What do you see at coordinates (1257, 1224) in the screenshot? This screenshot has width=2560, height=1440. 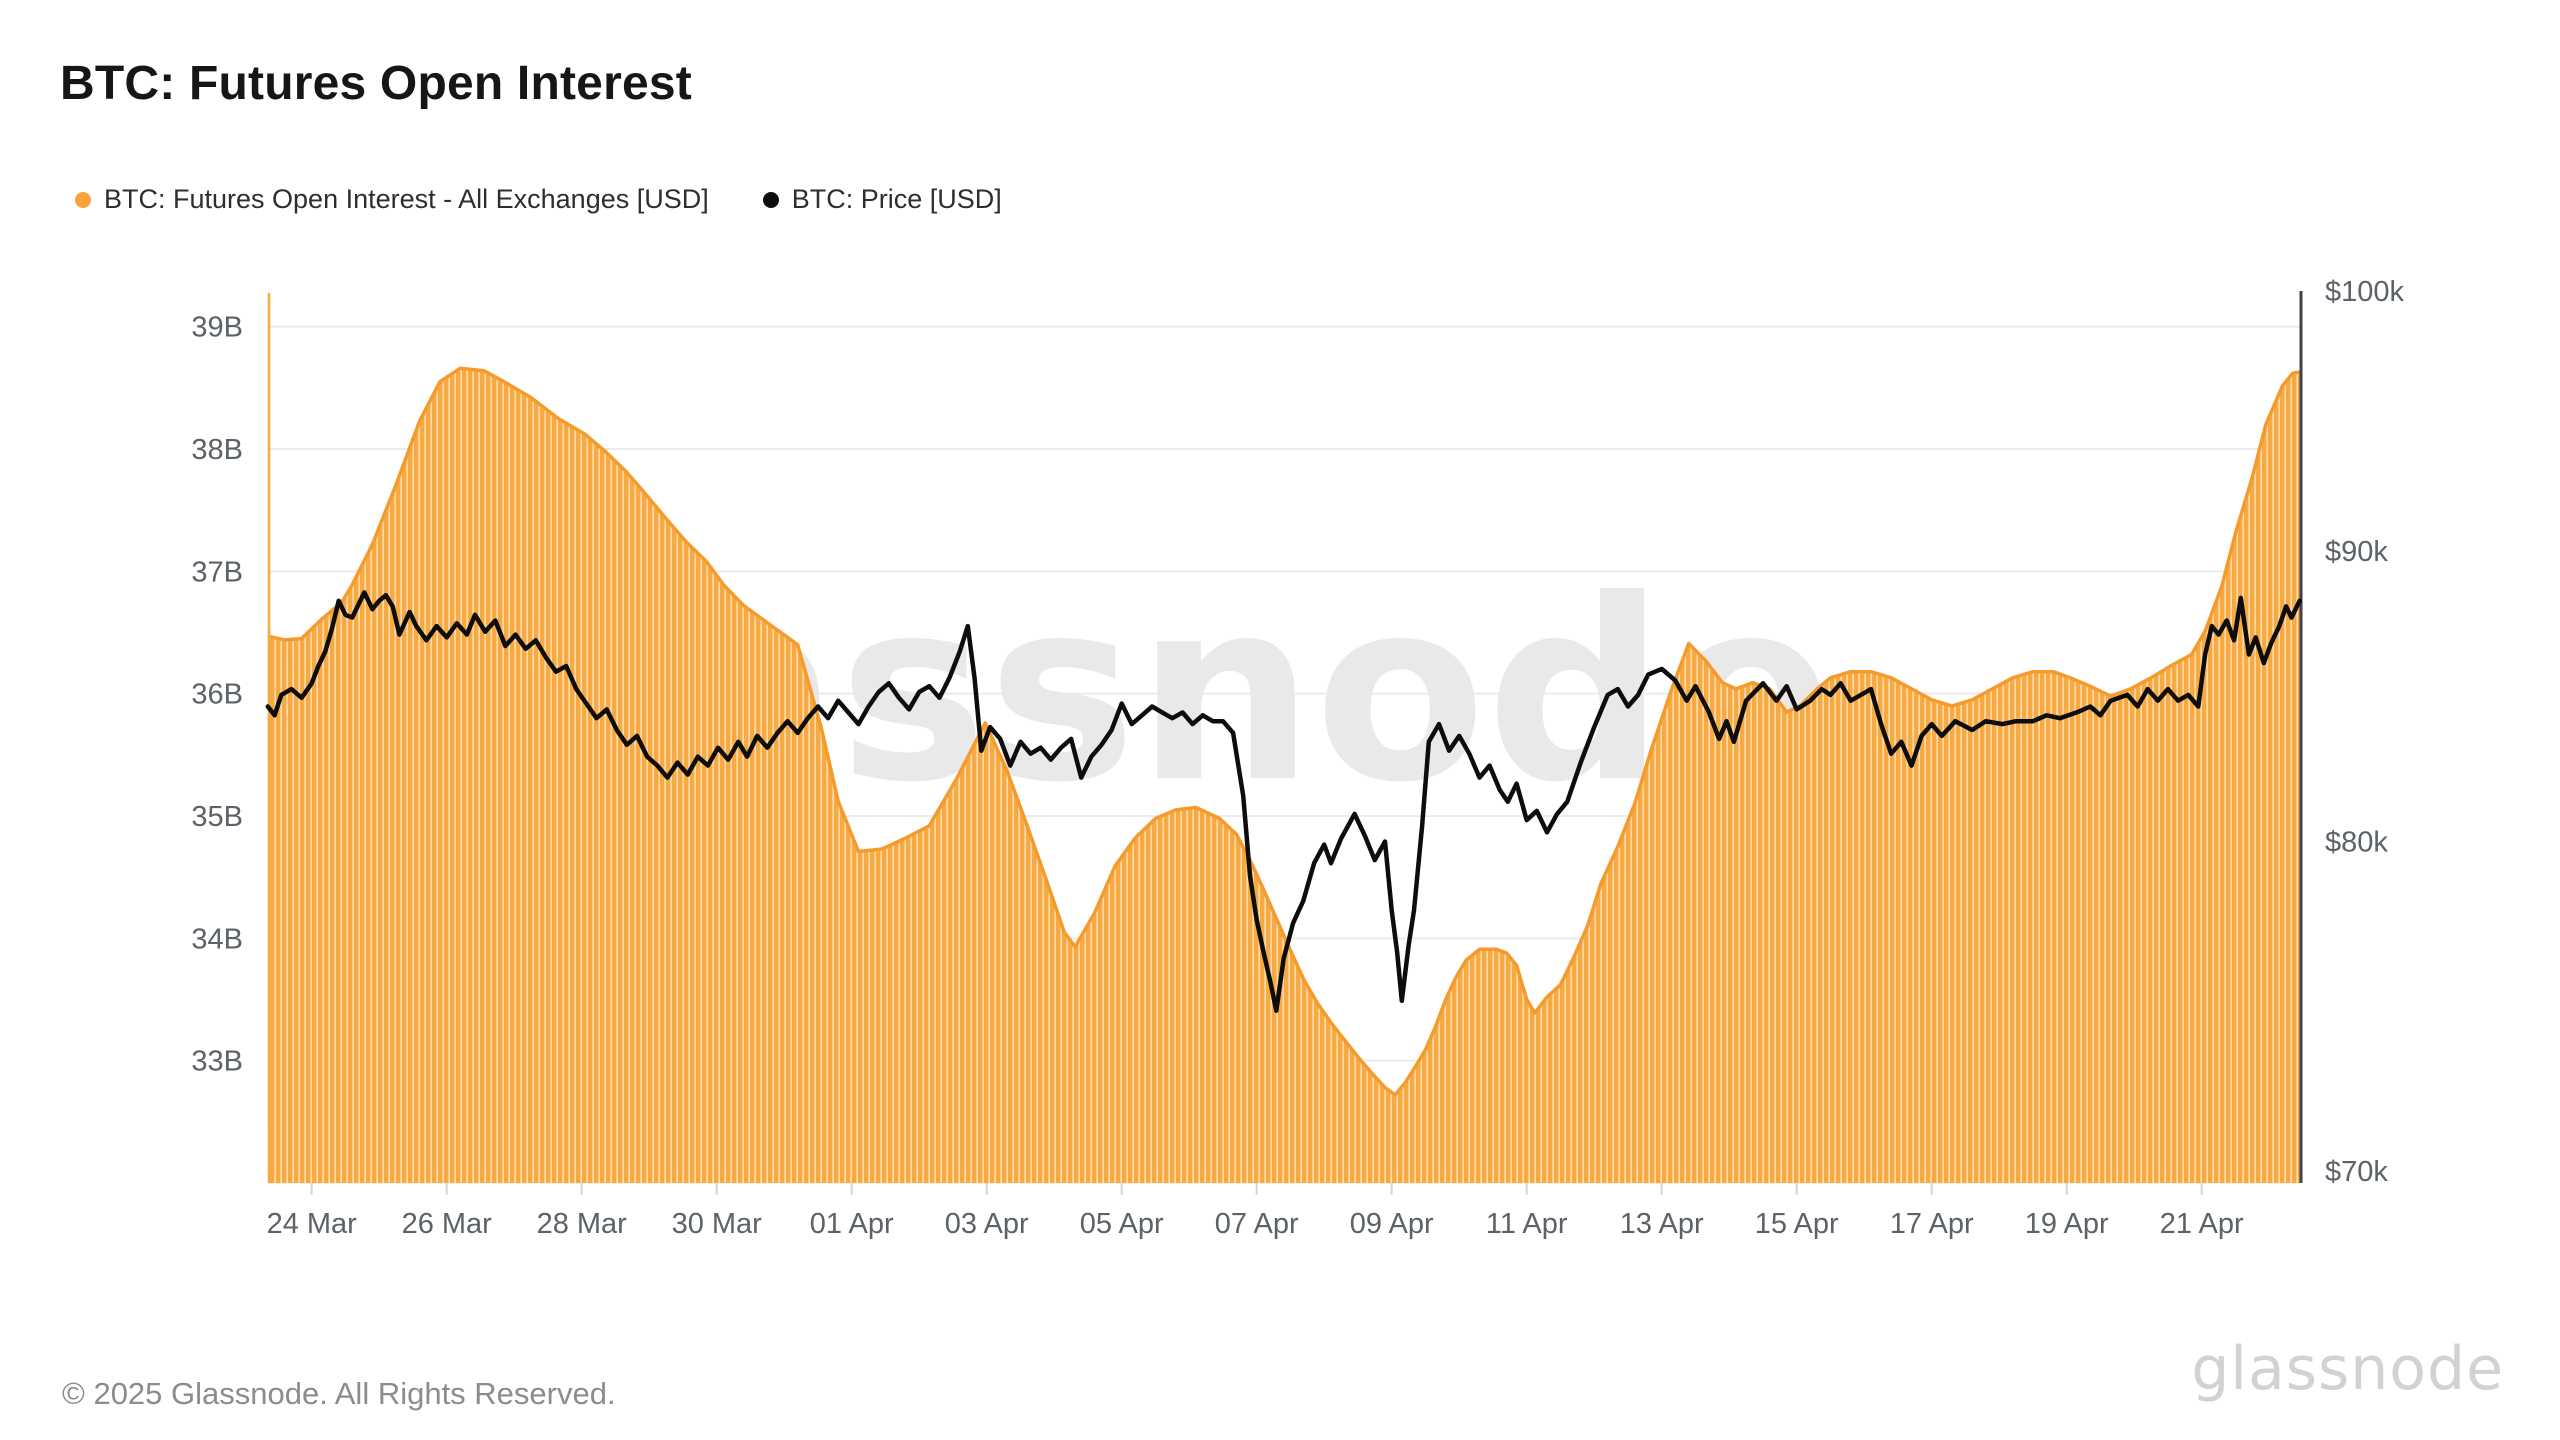 I see `svg-text: 07 Apr` at bounding box center [1257, 1224].